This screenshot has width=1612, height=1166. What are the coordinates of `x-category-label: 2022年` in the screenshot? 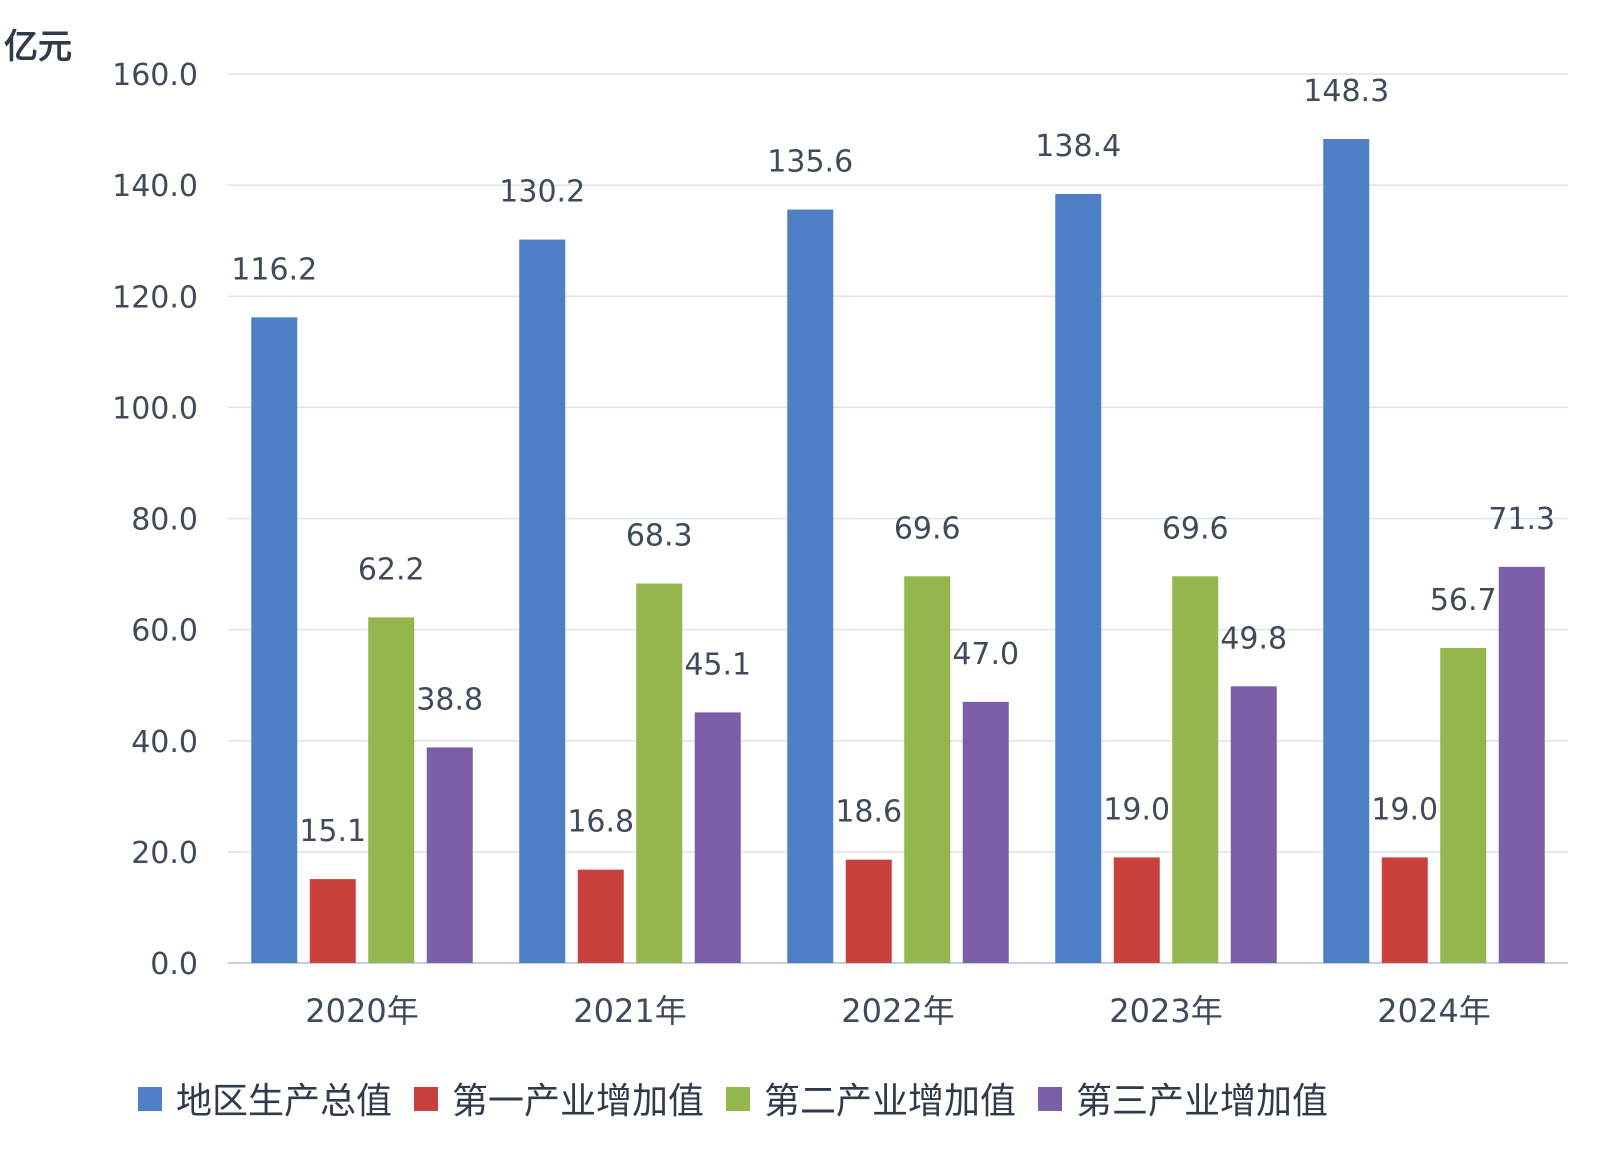 It's located at (897, 1011).